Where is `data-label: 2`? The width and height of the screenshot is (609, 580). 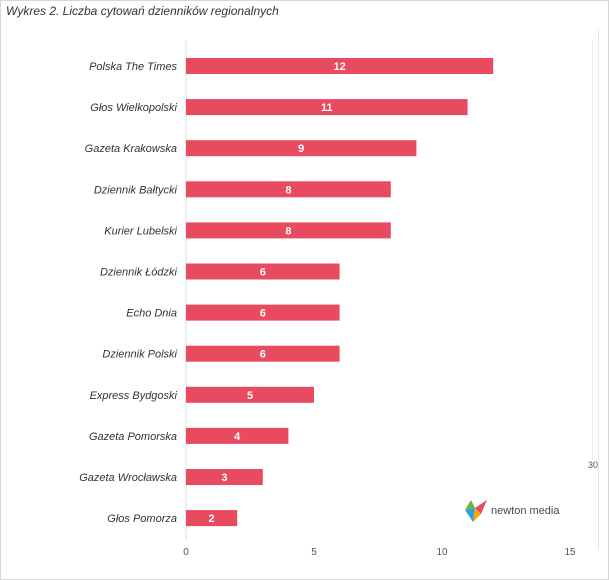 data-label: 2 is located at coordinates (212, 519).